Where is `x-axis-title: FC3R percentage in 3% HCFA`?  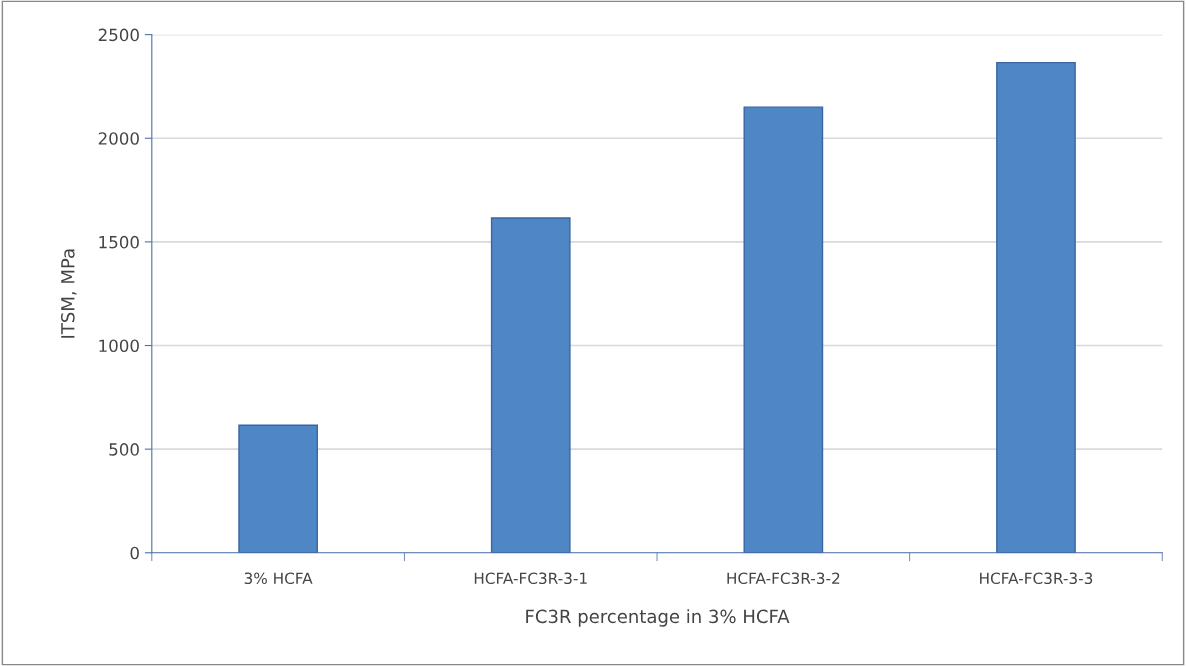
x-axis-title: FC3R percentage in 3% HCFA is located at coordinates (658, 618).